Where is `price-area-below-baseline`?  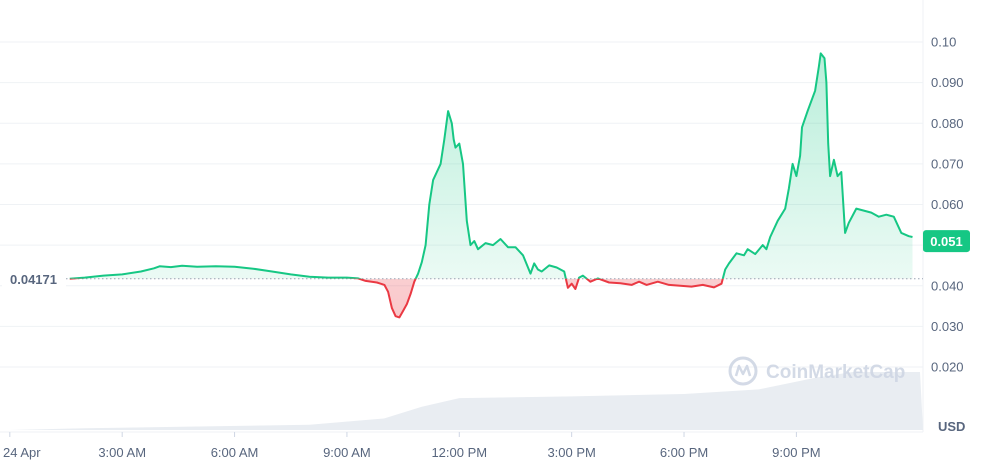
price-area-below-baseline is located at coordinates (541, 298).